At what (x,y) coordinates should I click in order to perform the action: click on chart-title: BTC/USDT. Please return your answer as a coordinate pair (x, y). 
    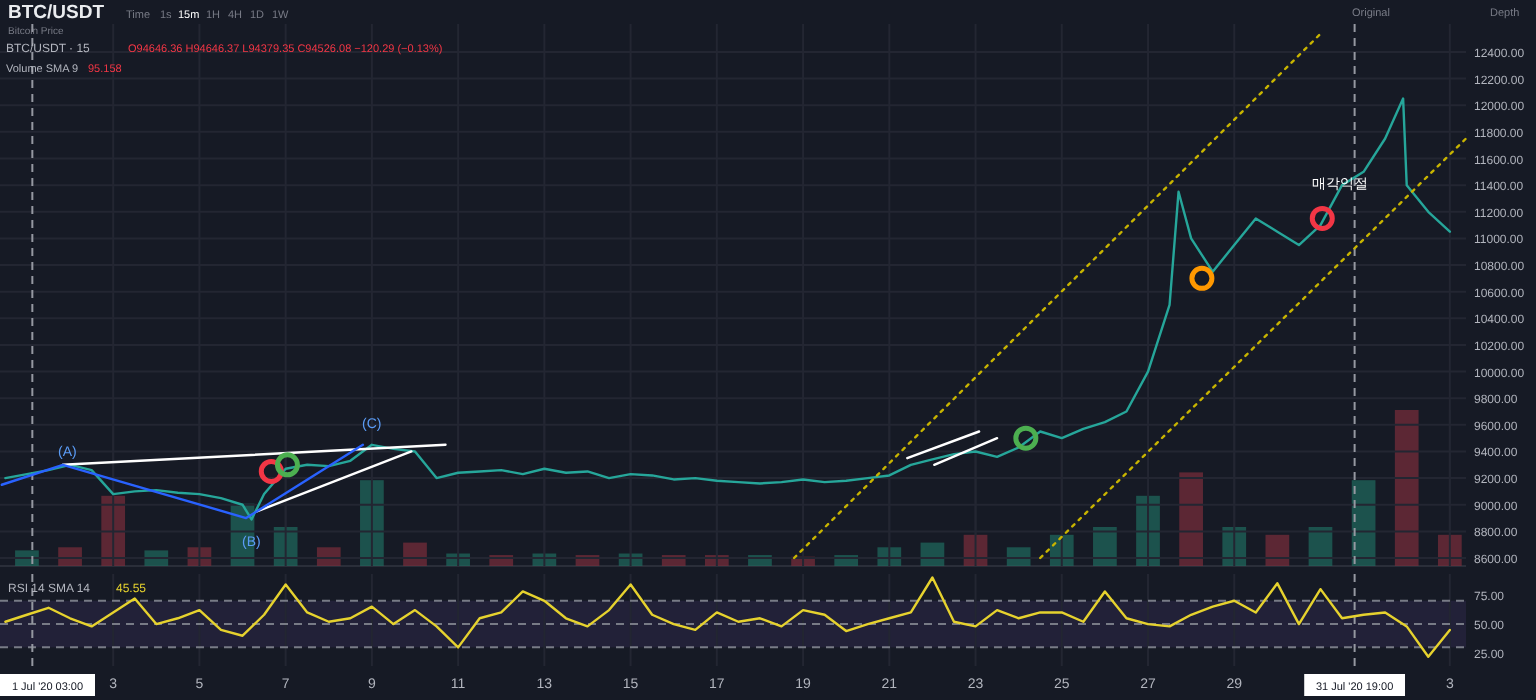
    Looking at the image, I should click on (56, 13).